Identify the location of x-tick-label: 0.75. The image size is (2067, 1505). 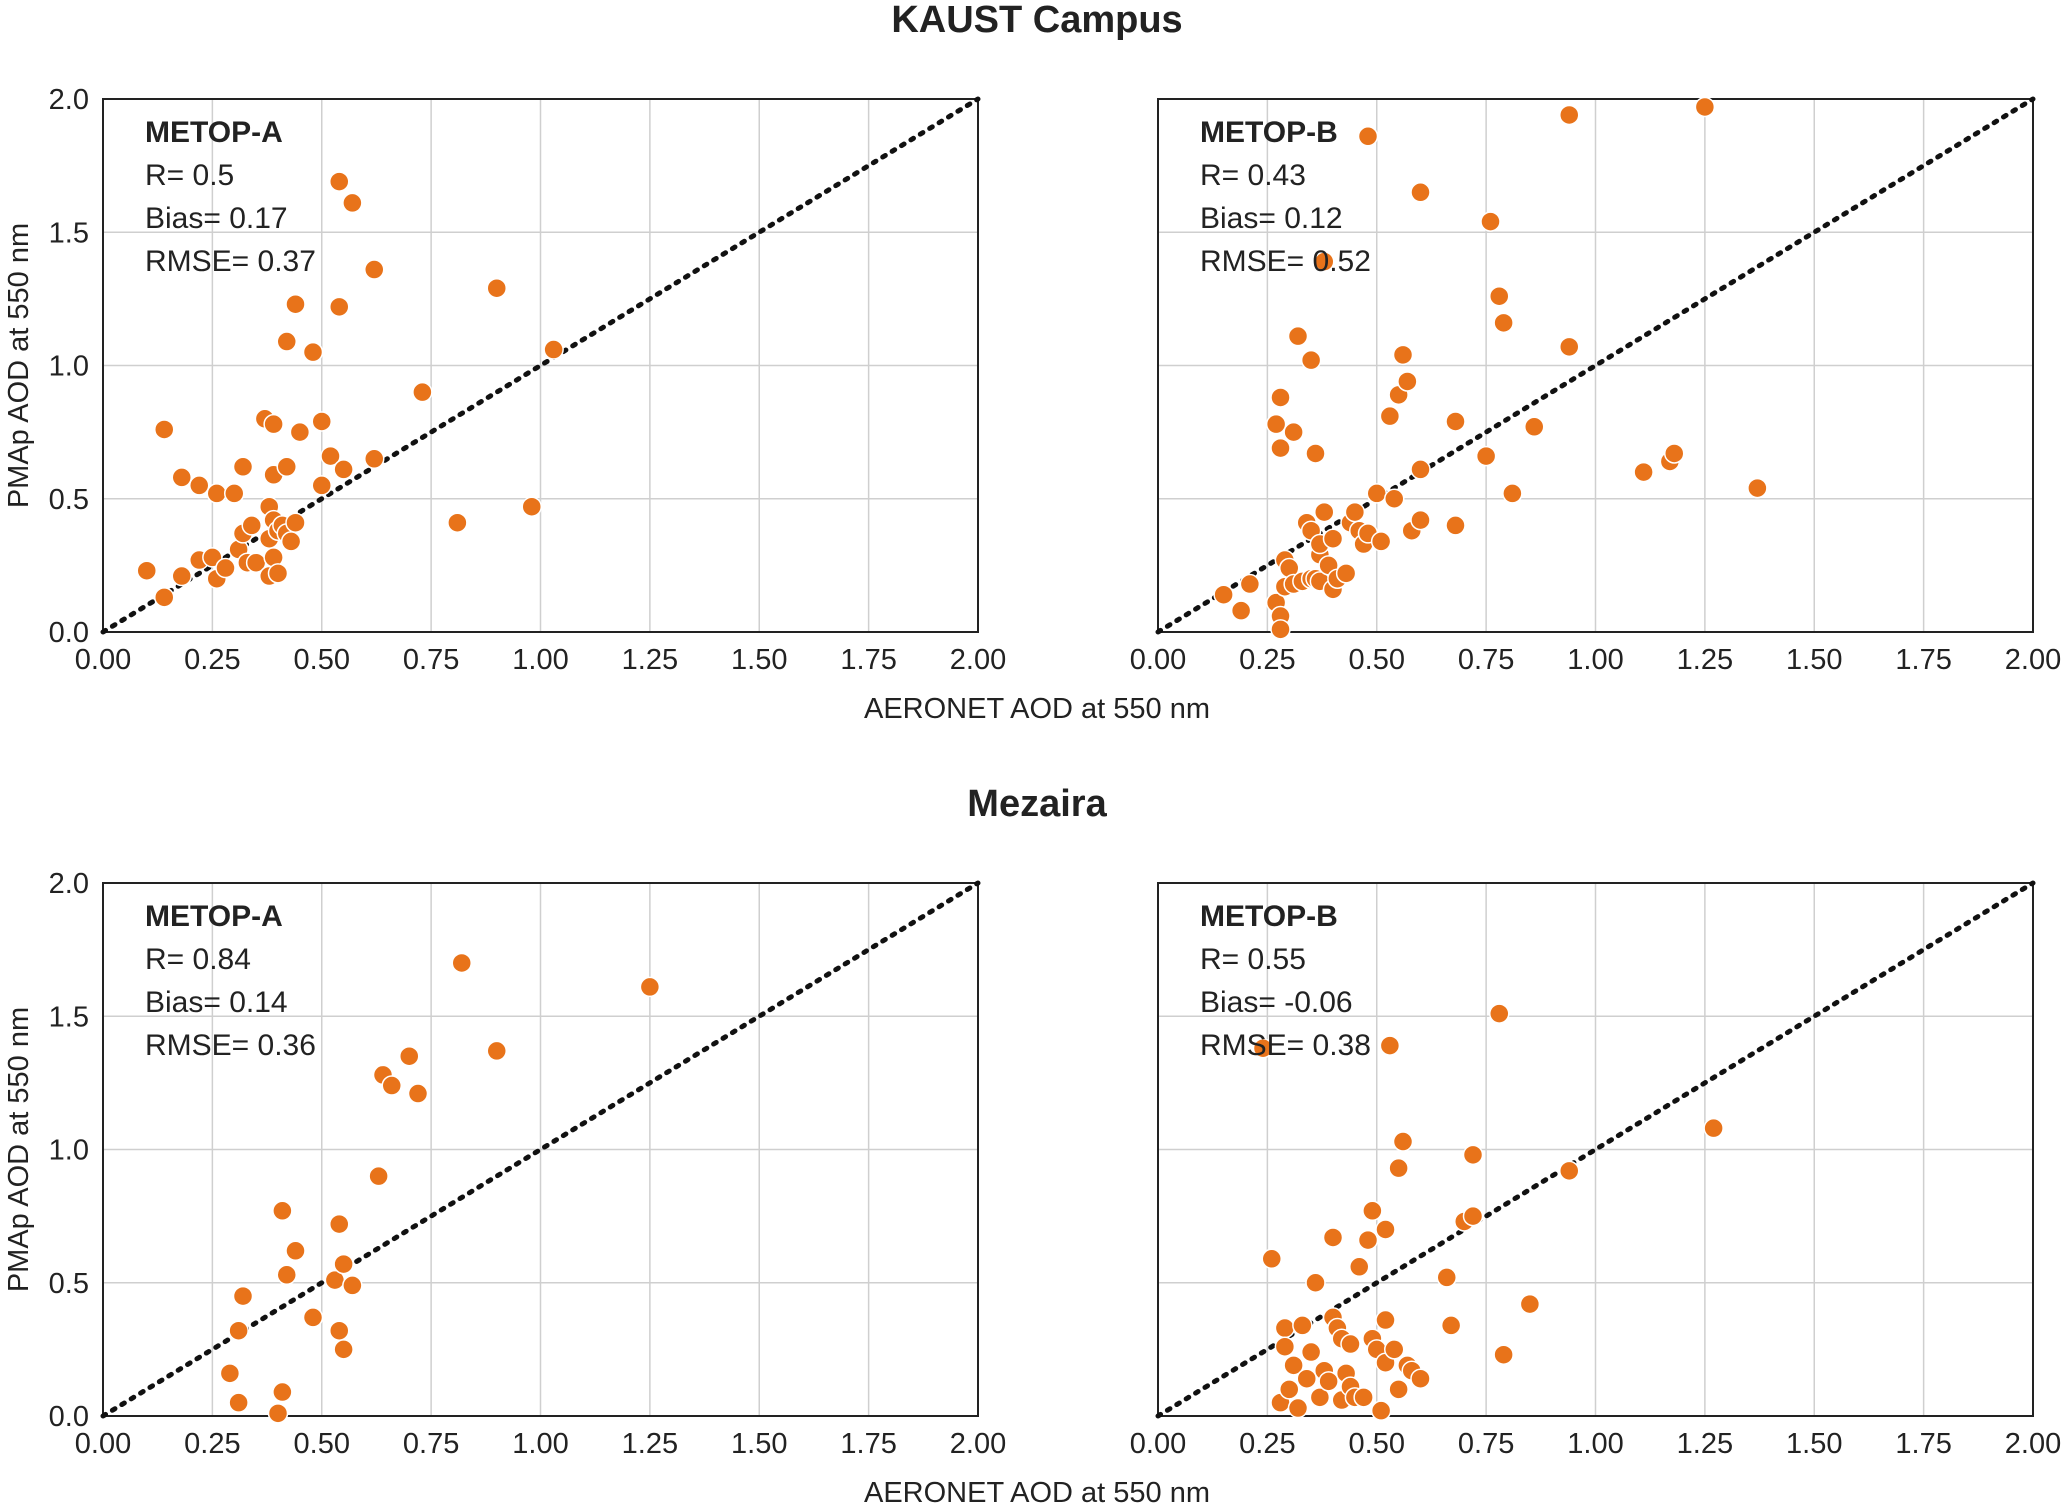
(431, 660).